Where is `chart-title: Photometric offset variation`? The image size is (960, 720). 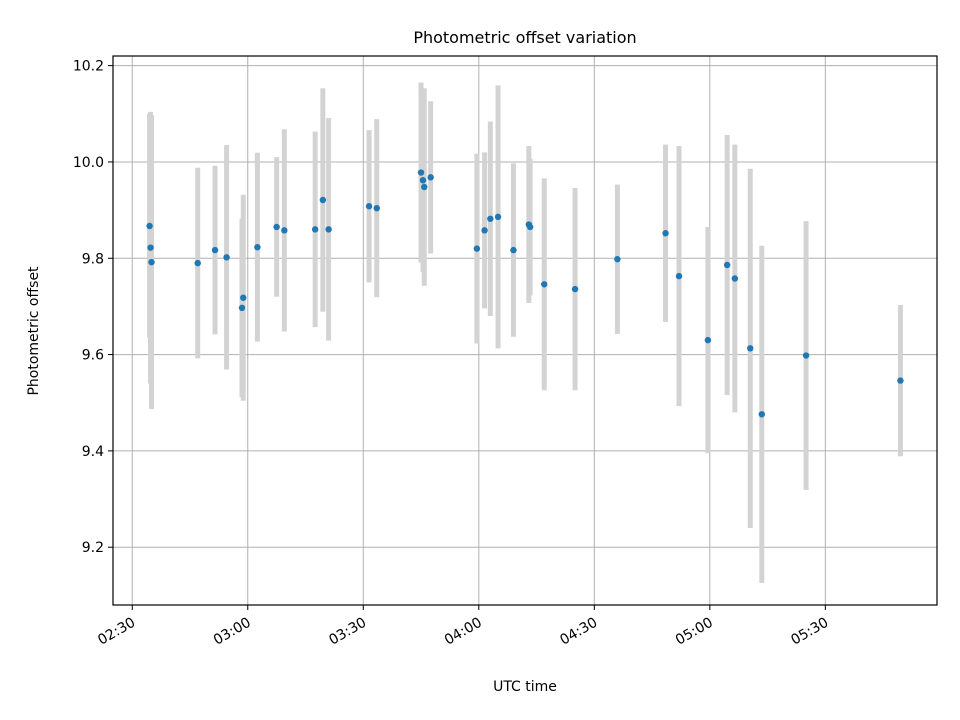
chart-title: Photometric offset variation is located at coordinates (524, 37).